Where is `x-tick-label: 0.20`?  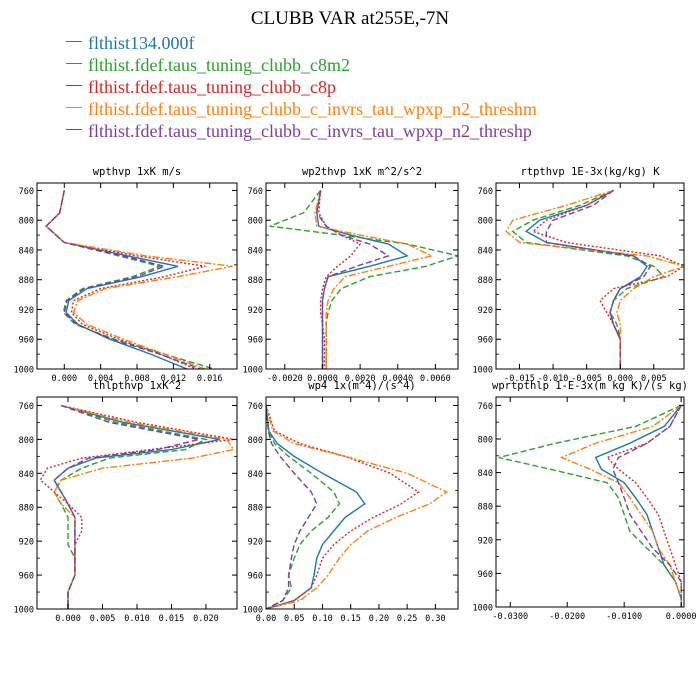 x-tick-label: 0.20 is located at coordinates (379, 619).